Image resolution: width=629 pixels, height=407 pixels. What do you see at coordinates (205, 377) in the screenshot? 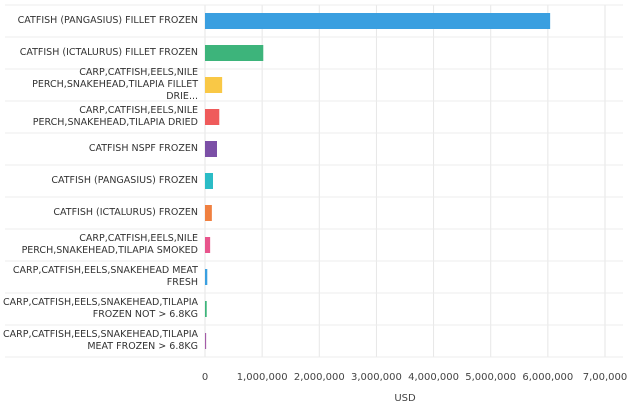
I see `x-tick-label: 0` at bounding box center [205, 377].